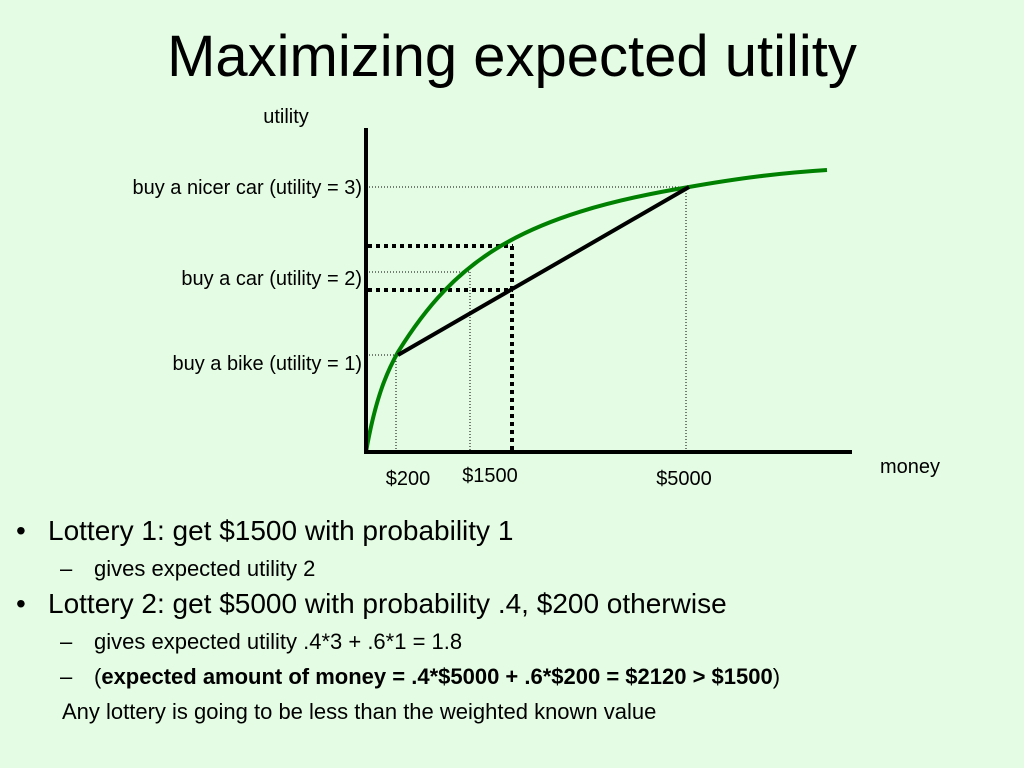  What do you see at coordinates (271, 279) in the screenshot?
I see `y-label-utility-2: buy a car (utility = 2)` at bounding box center [271, 279].